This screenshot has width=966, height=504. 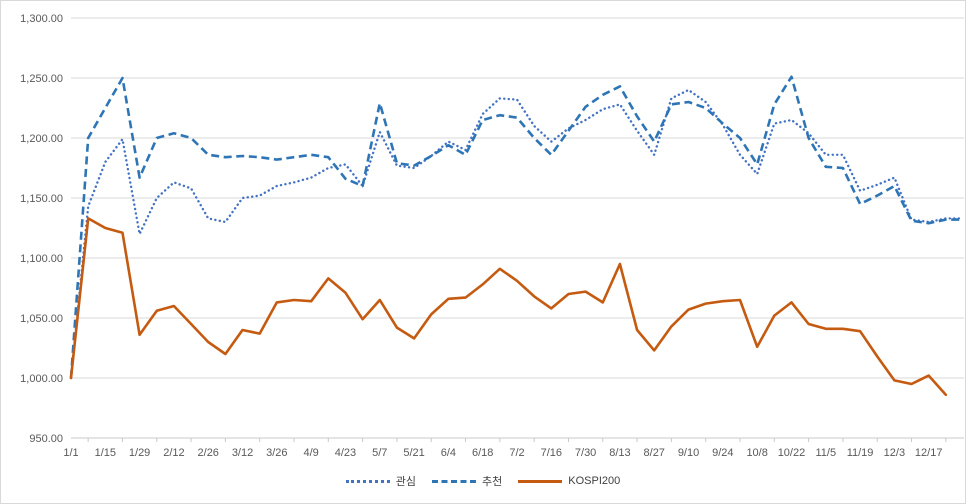 I want to click on legend-label: 추천, so click(x=492, y=482).